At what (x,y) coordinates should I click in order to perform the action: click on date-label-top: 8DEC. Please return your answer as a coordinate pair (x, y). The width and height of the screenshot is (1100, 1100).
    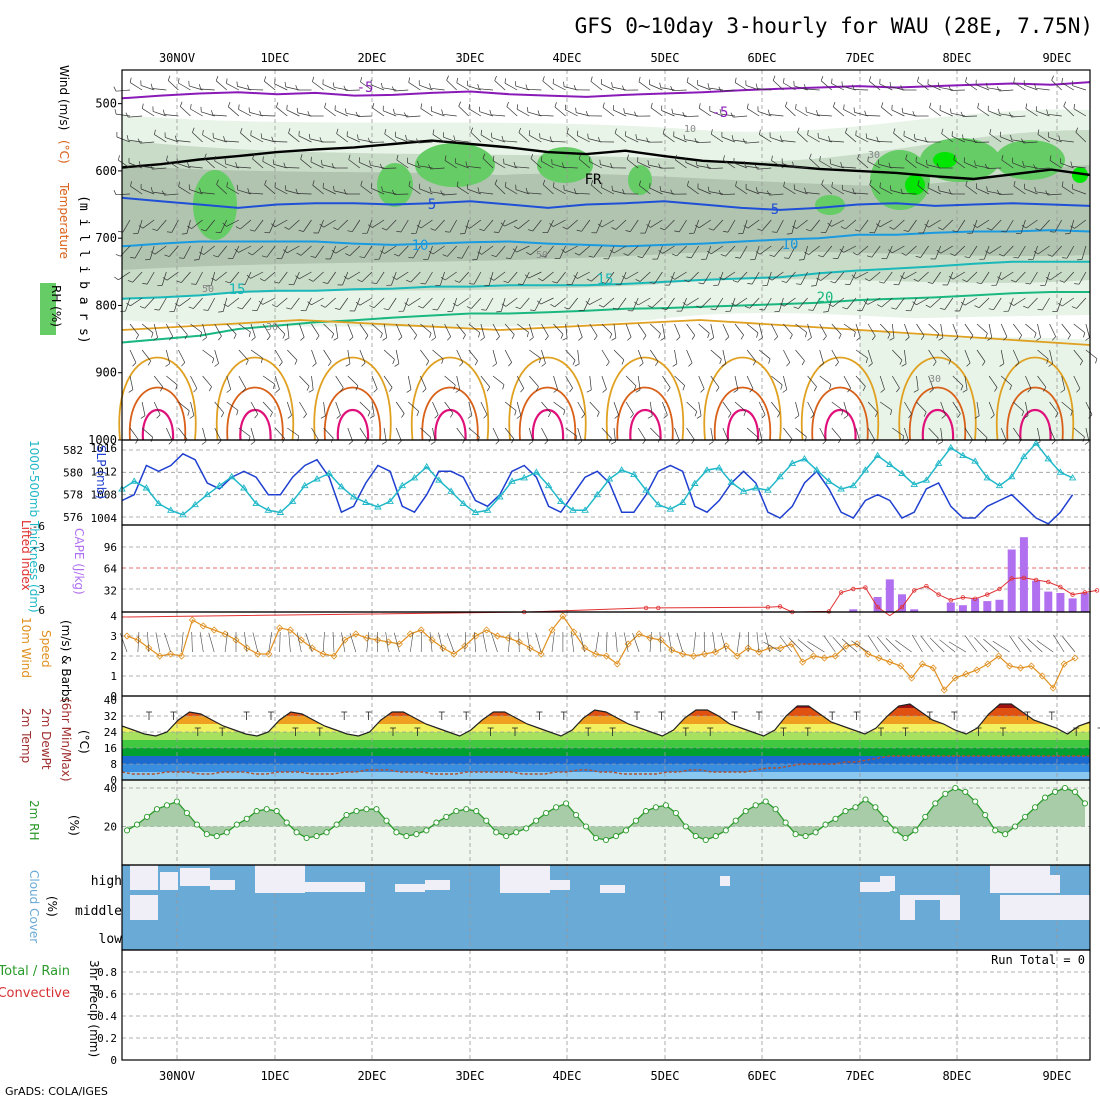
    Looking at the image, I should click on (957, 58).